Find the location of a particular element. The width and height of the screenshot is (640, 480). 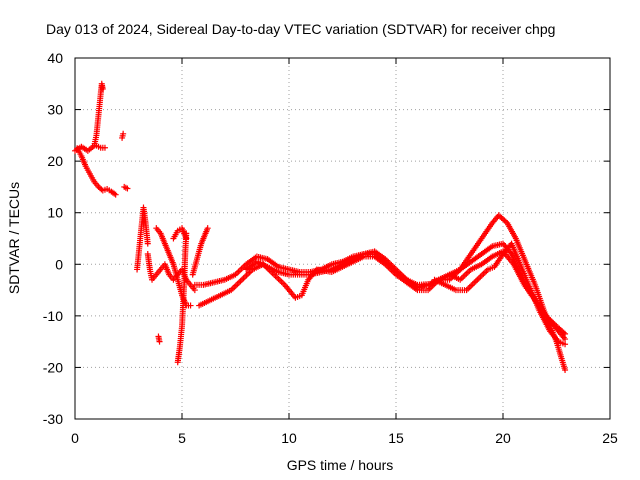

x-tick-label: 0 is located at coordinates (75, 438).